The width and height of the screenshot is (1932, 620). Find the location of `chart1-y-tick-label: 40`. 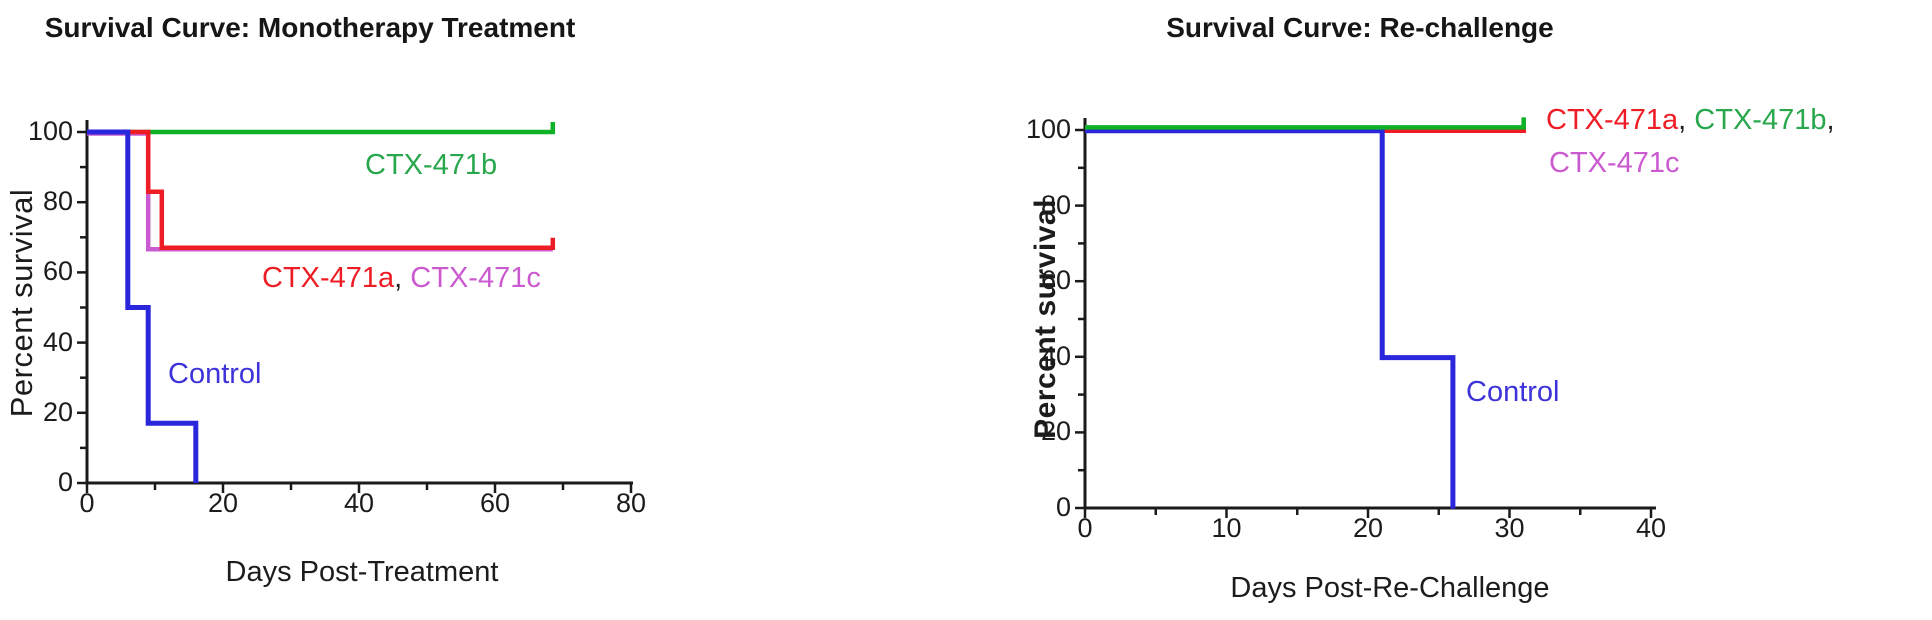

chart1-y-tick-label: 40 is located at coordinates (57, 341).